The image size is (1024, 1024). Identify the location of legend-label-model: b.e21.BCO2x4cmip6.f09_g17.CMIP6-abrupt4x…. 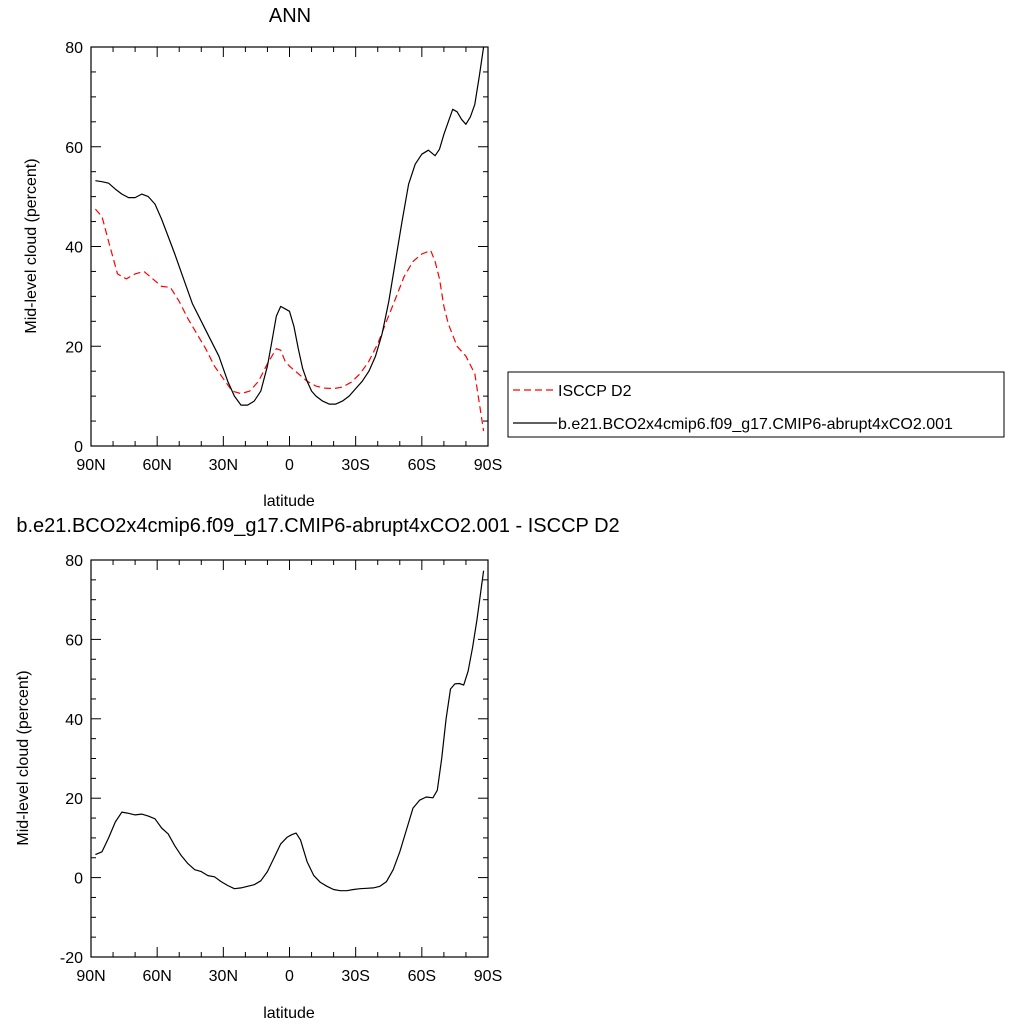
(755, 424).